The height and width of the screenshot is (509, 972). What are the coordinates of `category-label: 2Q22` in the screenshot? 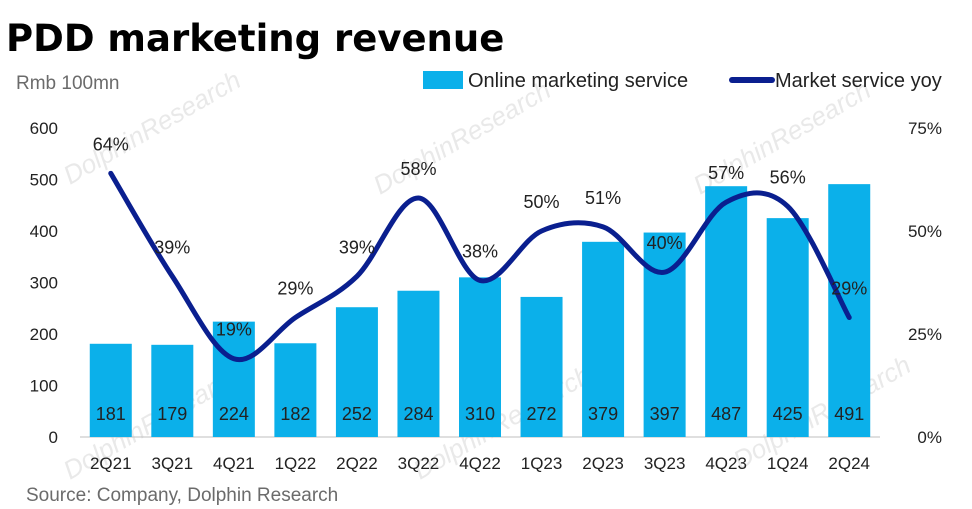 It's located at (357, 463).